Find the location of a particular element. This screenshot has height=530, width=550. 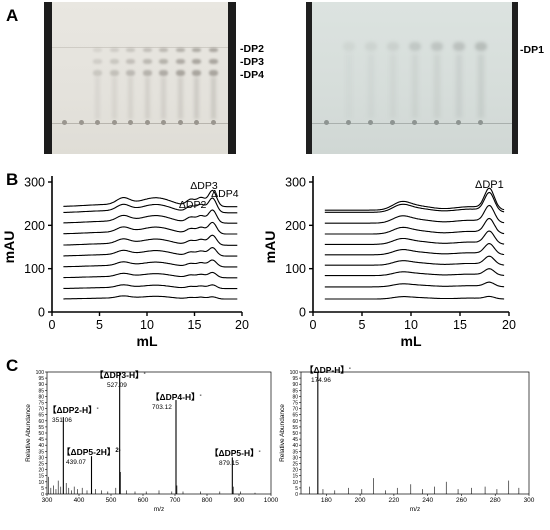

y-tick-label: 40 is located at coordinates (41, 446).